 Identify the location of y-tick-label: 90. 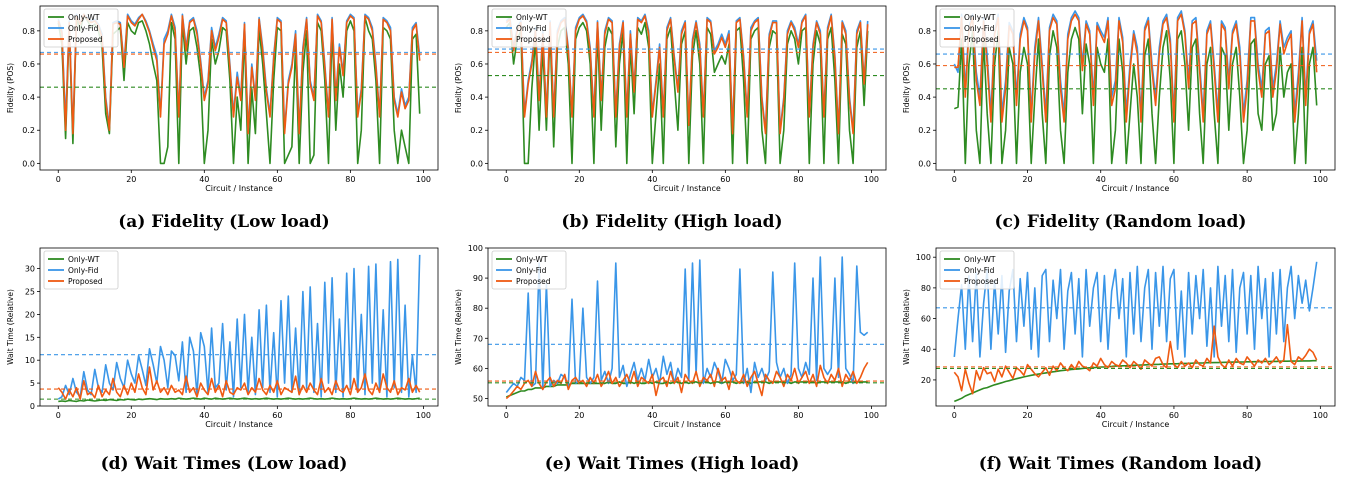
(478, 278).